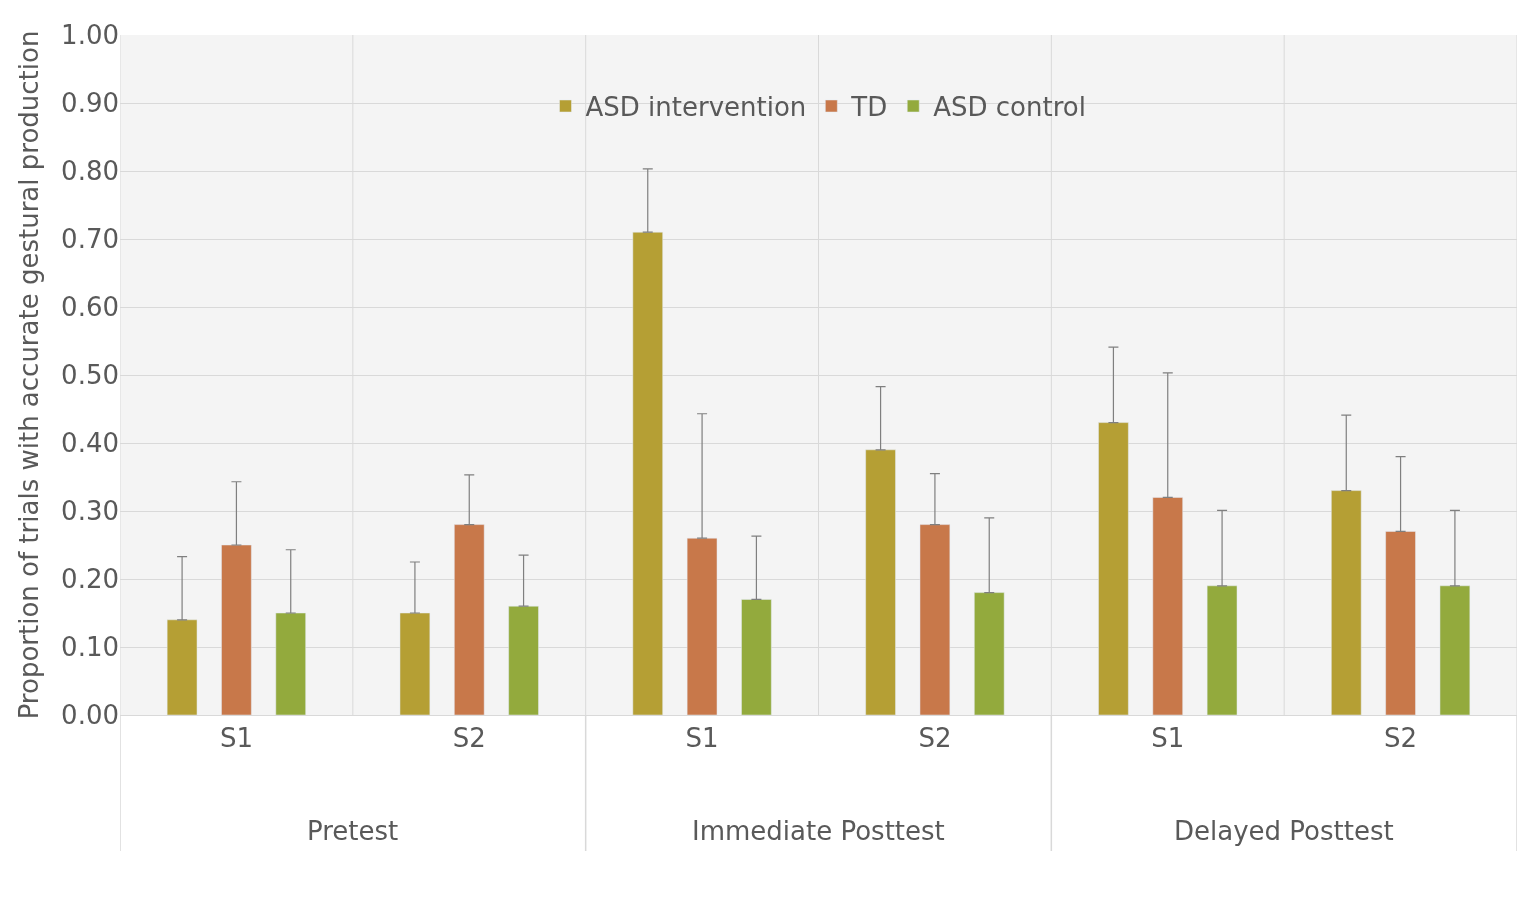  Describe the element at coordinates (1284, 831) in the screenshot. I see `text: Delayed Posttest` at that location.